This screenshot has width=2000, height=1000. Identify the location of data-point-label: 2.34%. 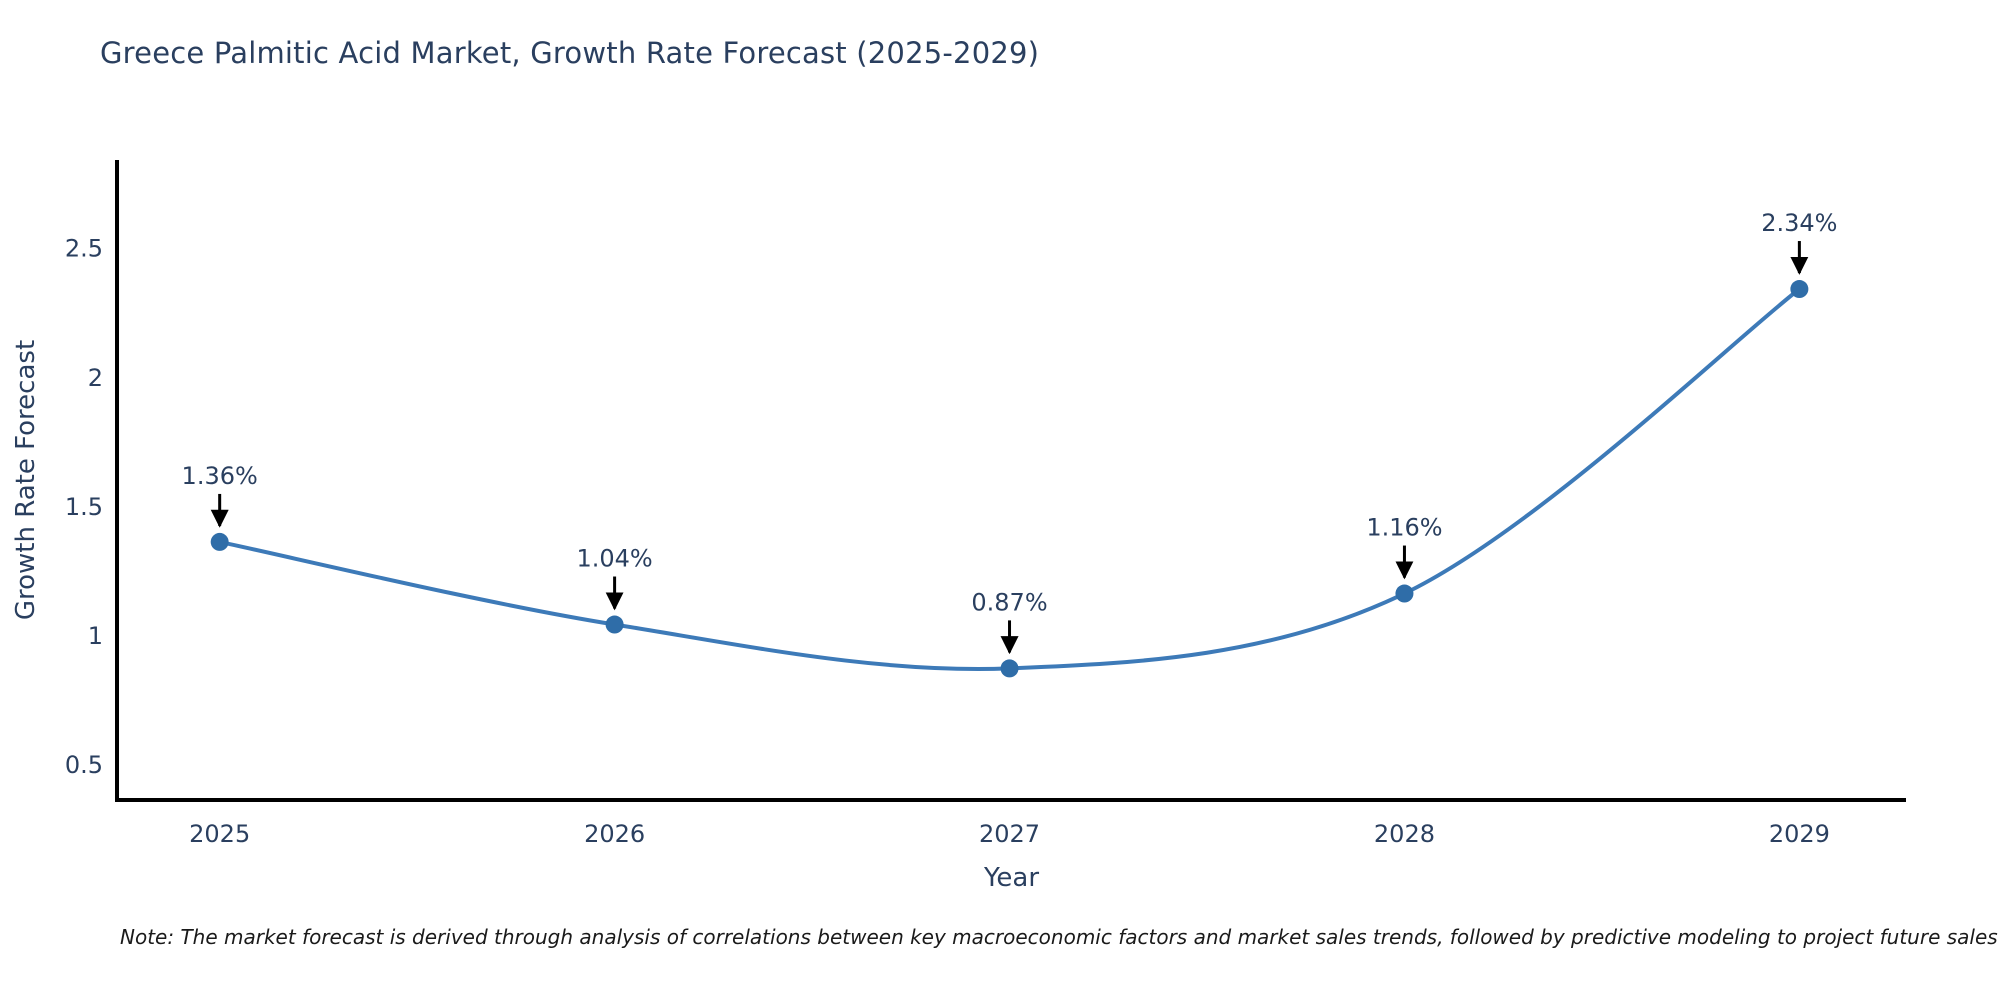
(1799, 223).